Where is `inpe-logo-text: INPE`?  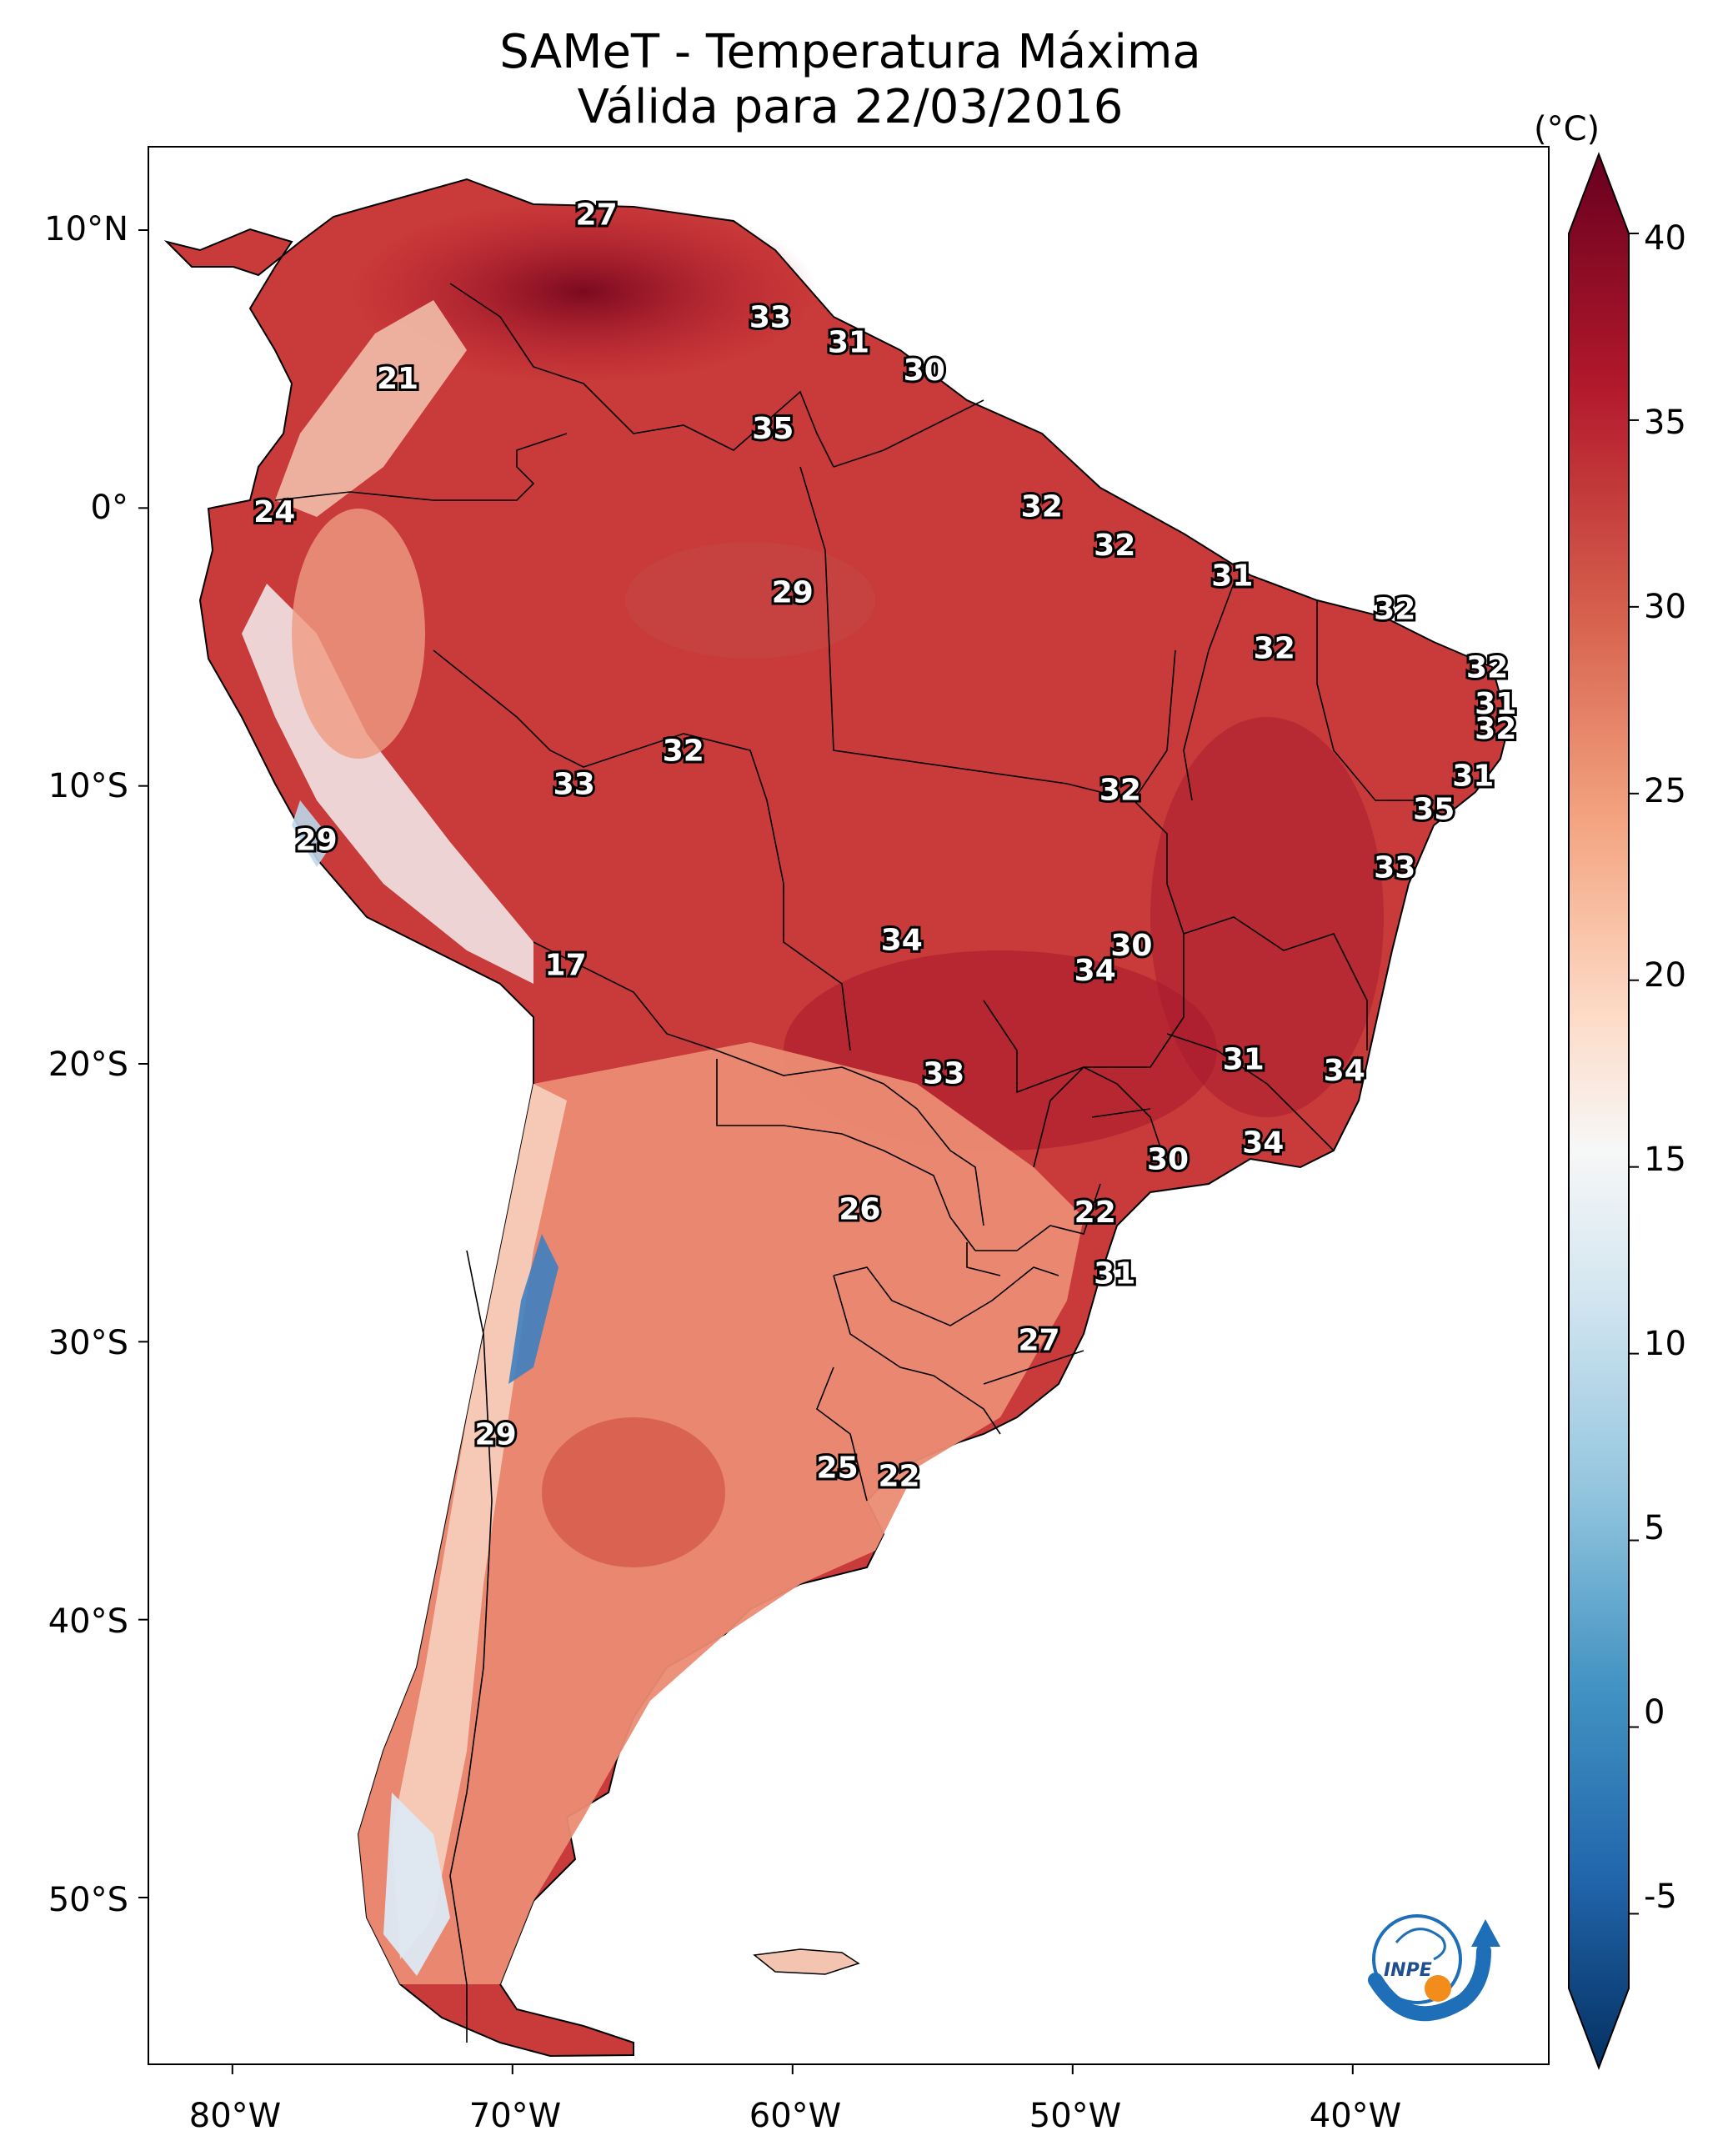 inpe-logo-text: INPE is located at coordinates (1408, 1970).